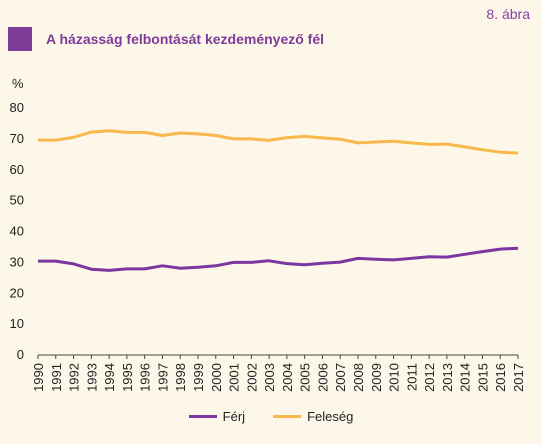  What do you see at coordinates (91, 377) in the screenshot?
I see `x-tick-label: 1993` at bounding box center [91, 377].